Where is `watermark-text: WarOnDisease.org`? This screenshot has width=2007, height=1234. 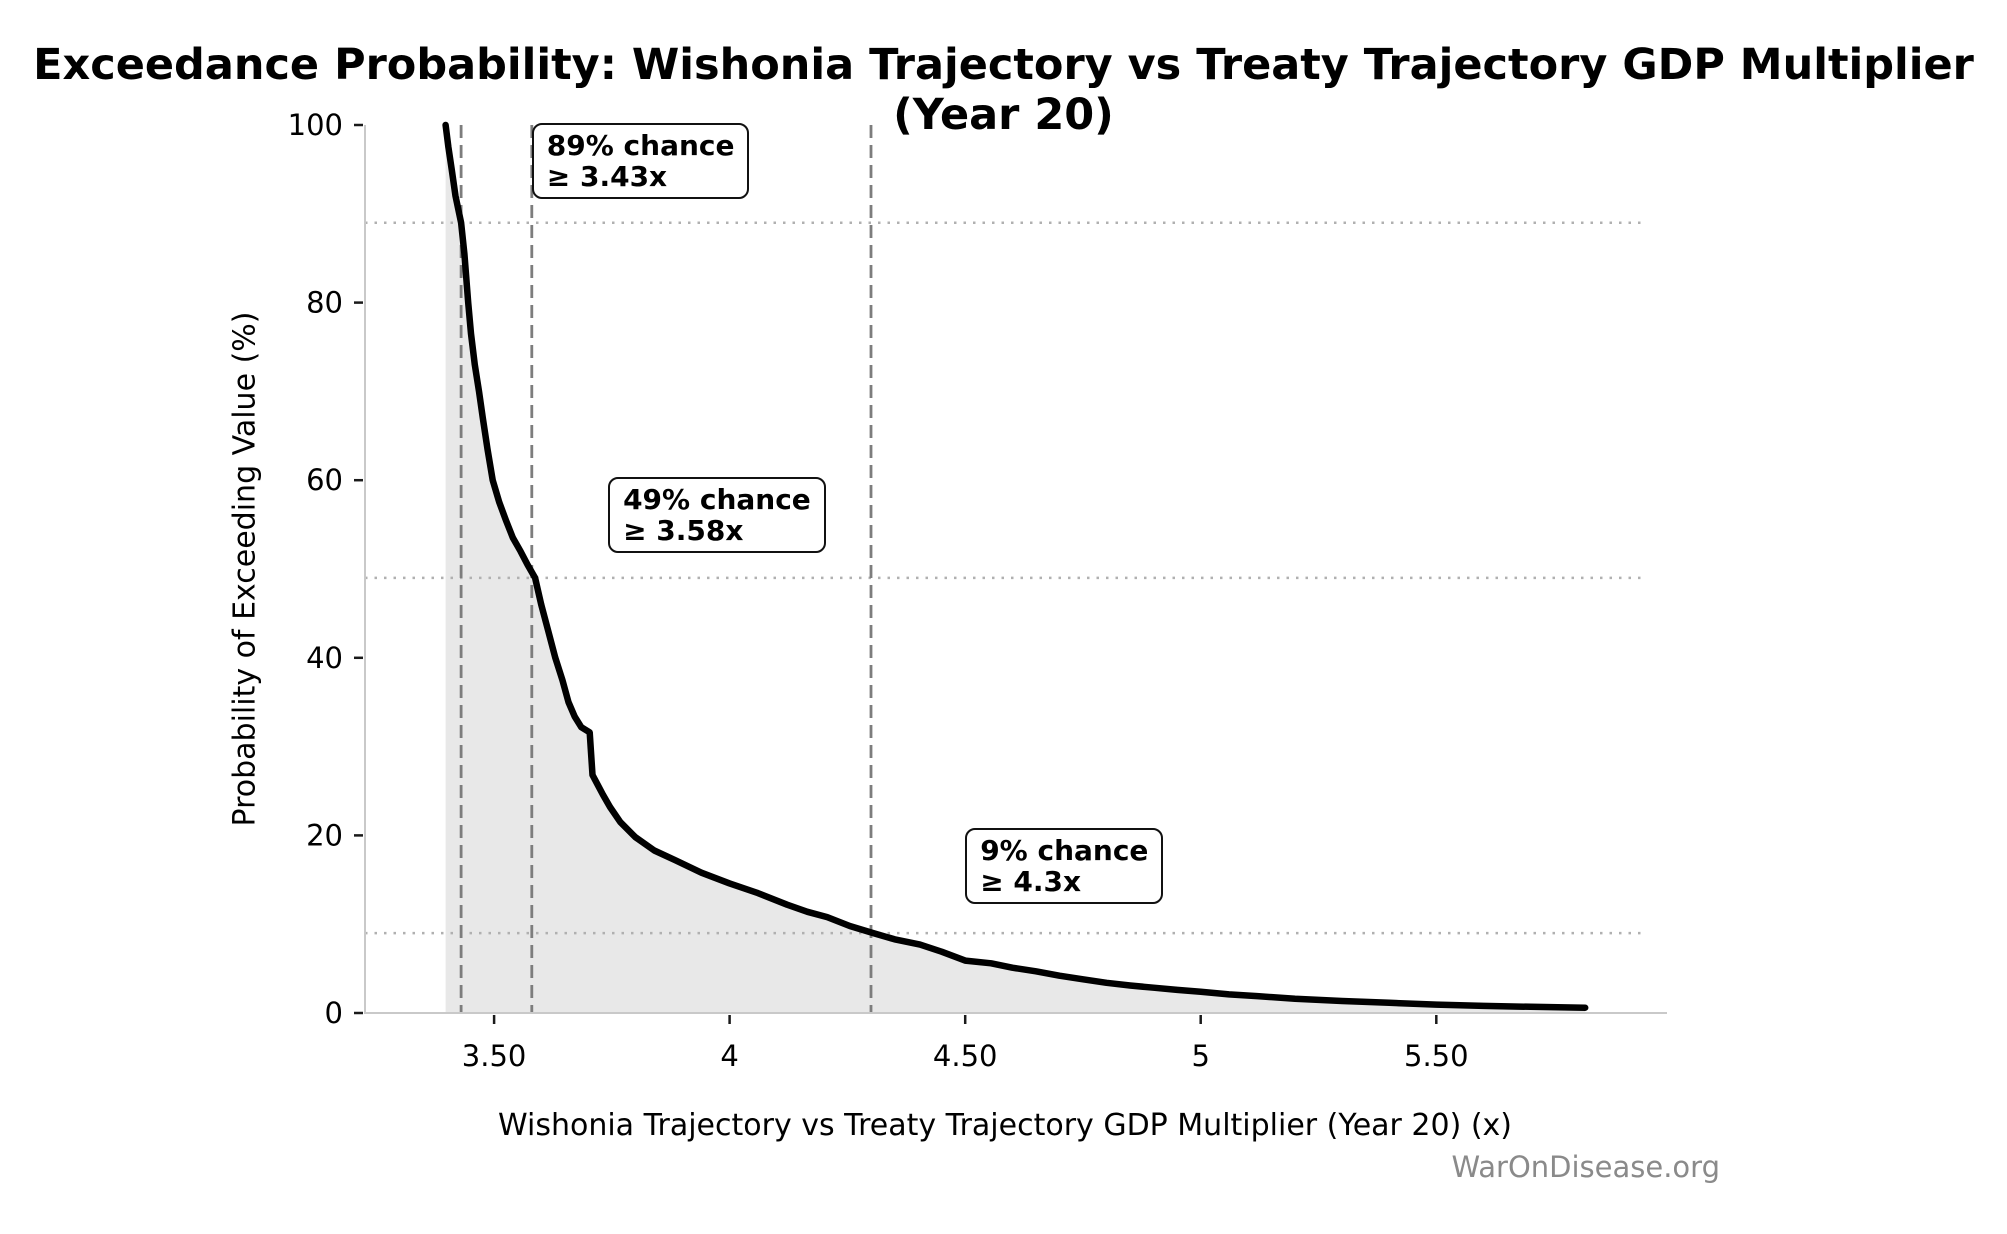 watermark-text: WarOnDisease.org is located at coordinates (1585, 1167).